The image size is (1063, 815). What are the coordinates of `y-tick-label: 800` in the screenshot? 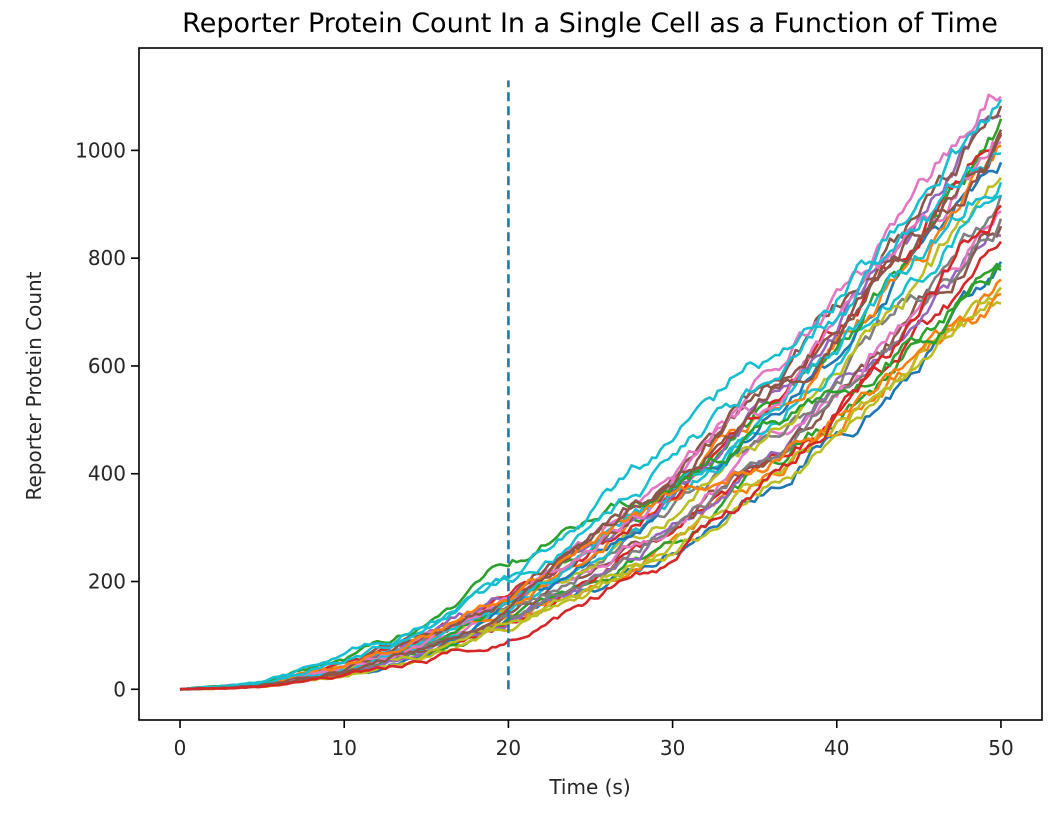 It's located at (107, 258).